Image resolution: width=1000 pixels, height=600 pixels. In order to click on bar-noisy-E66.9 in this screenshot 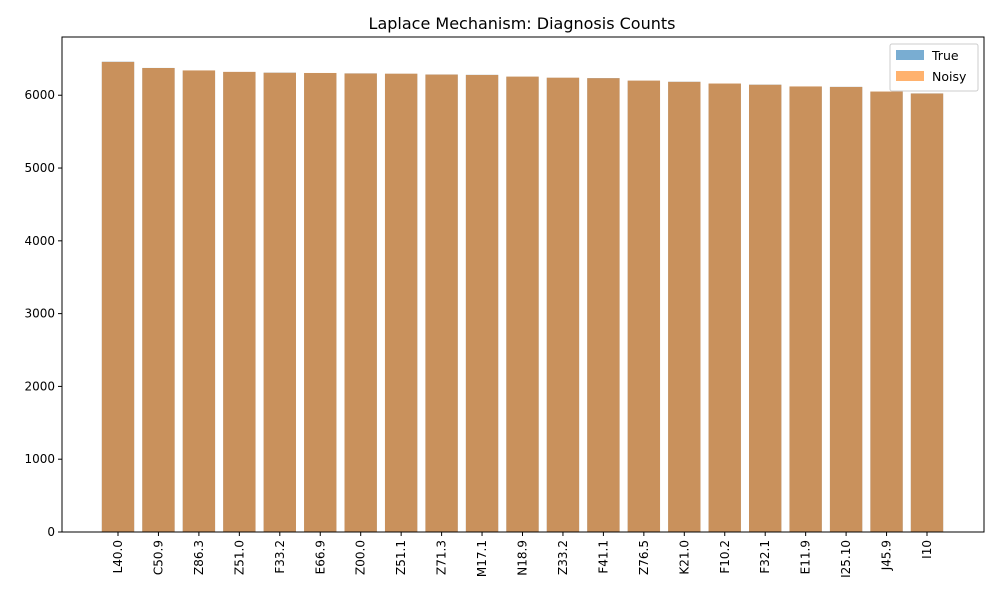, I will do `click(320, 302)`.